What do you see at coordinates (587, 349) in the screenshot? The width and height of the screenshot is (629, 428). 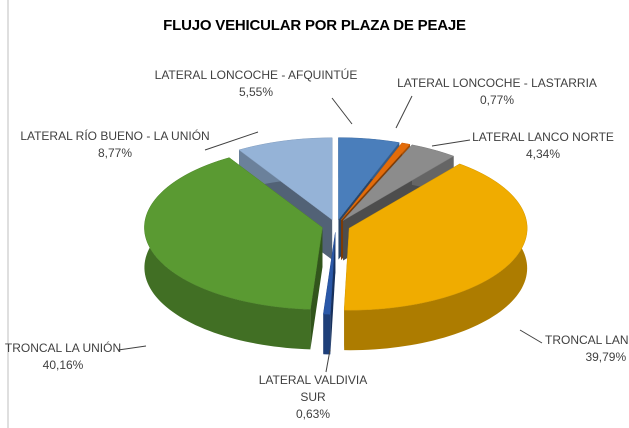 I see `slice-label: TRONCAL LANCO 39,79%` at bounding box center [587, 349].